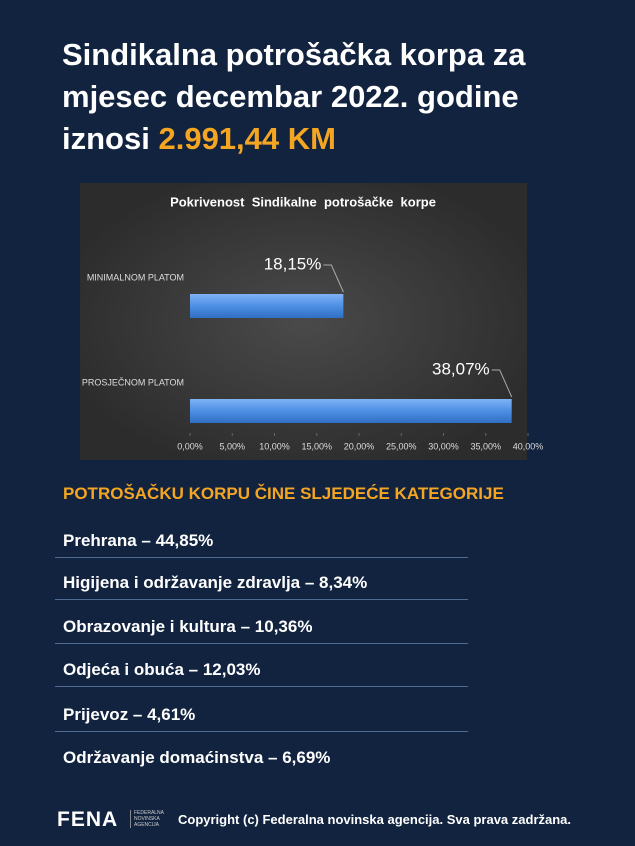  What do you see at coordinates (316, 446) in the screenshot?
I see `x-tick-label: 15,00%` at bounding box center [316, 446].